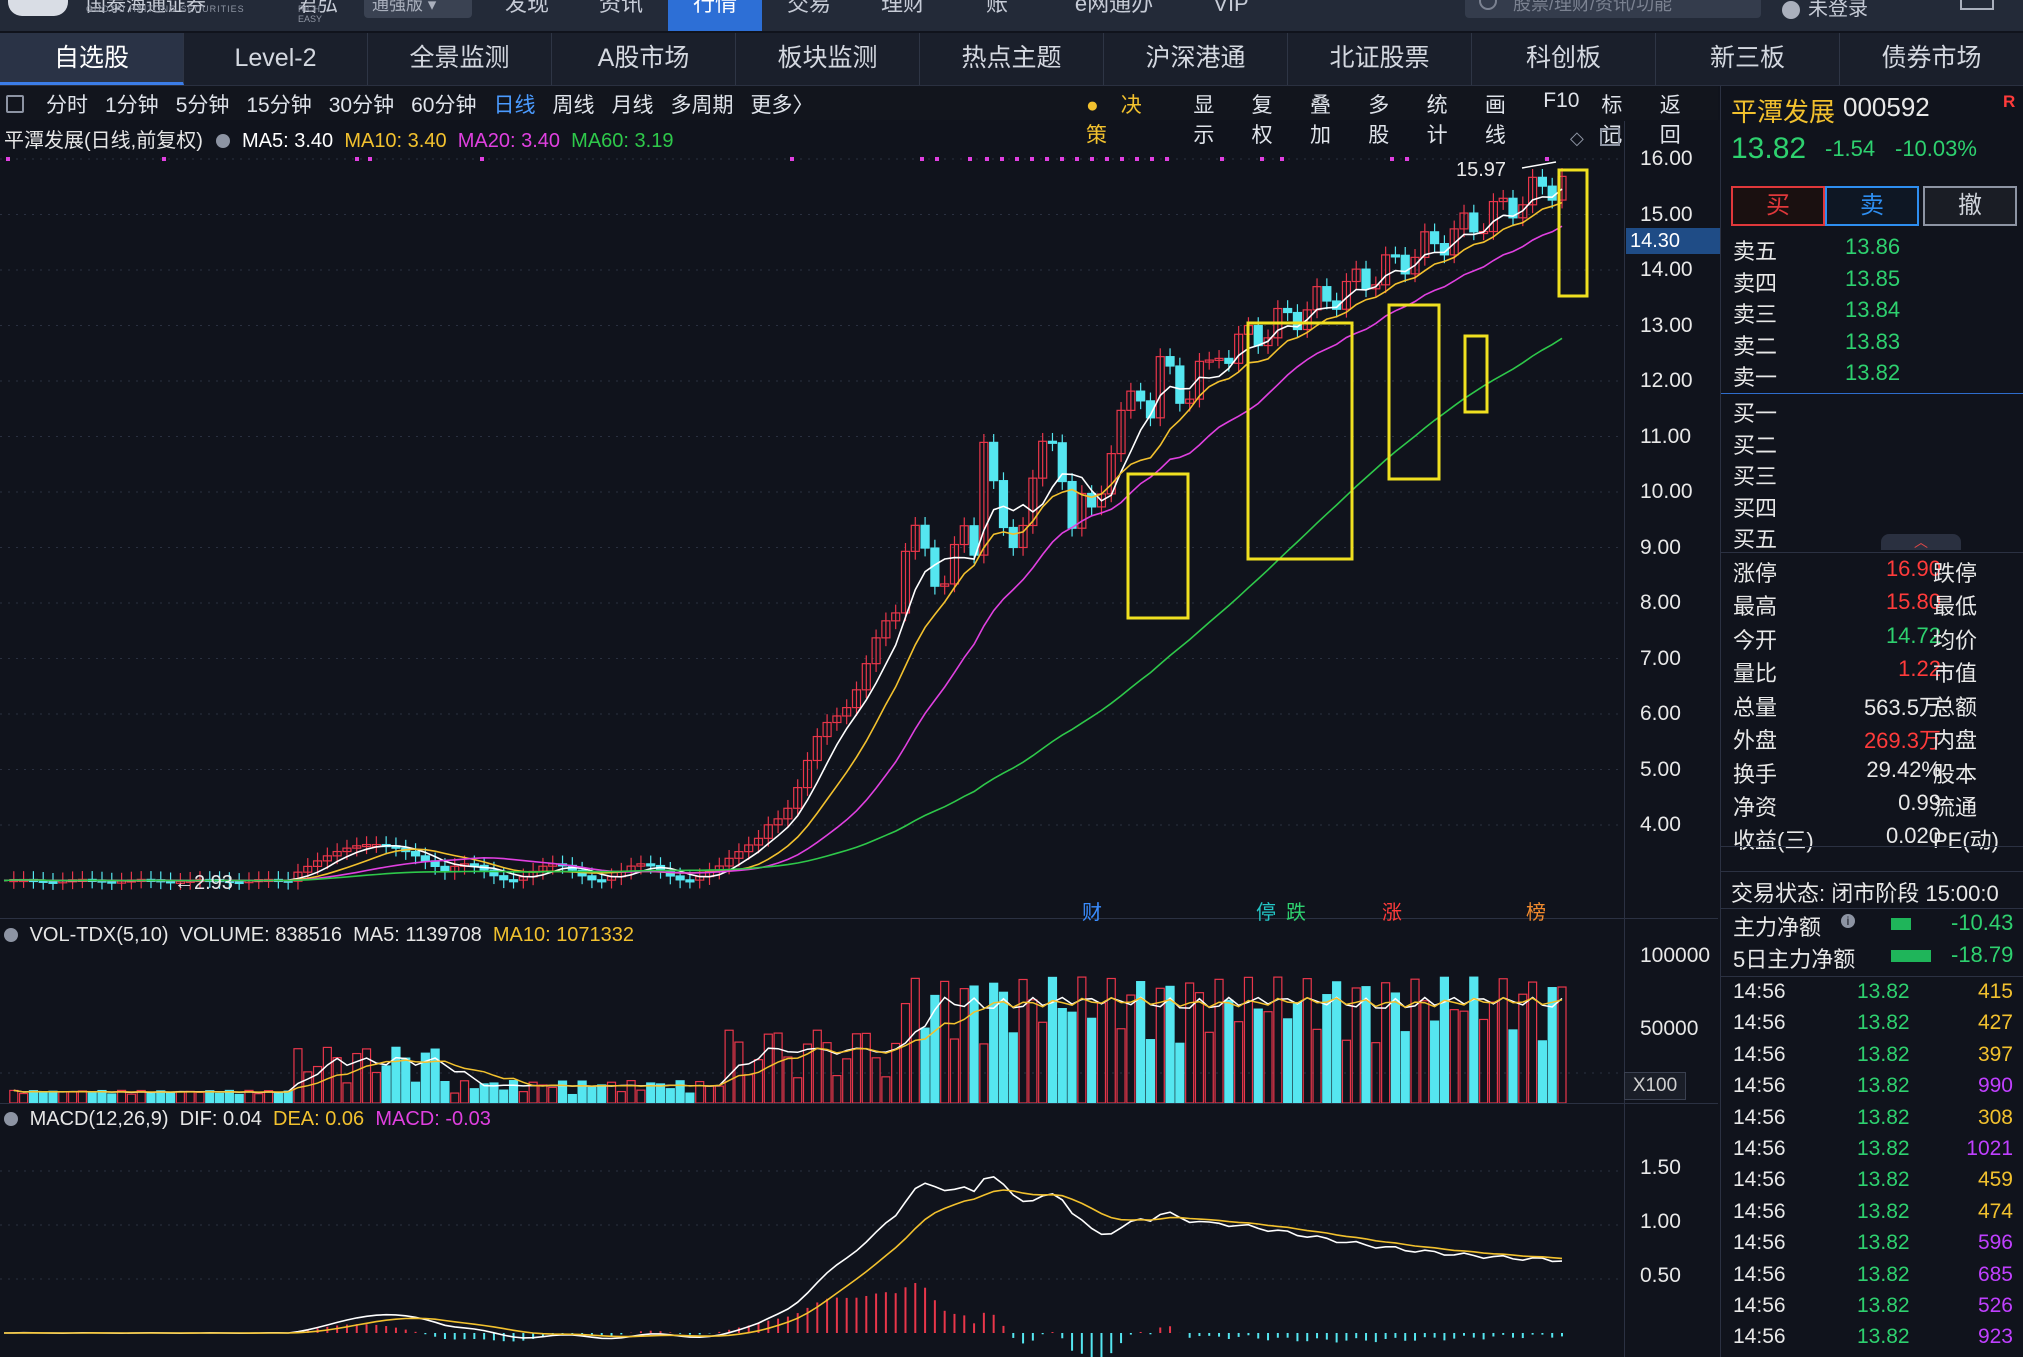  What do you see at coordinates (1495, 120) in the screenshot?
I see `draw-line-button: 画线` at bounding box center [1495, 120].